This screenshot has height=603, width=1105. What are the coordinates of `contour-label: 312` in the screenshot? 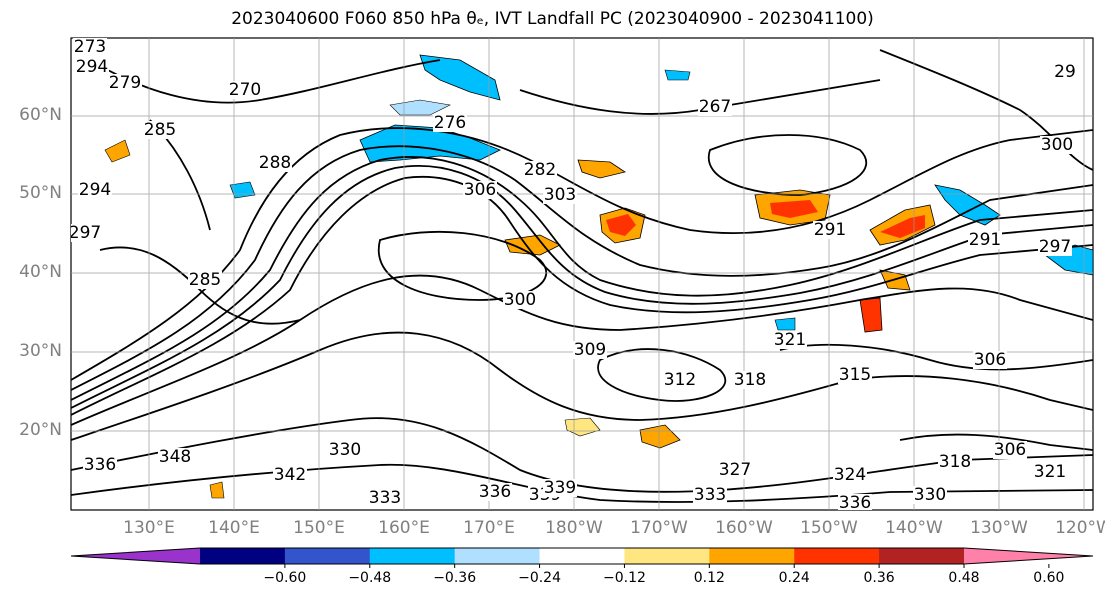 It's located at (680, 380).